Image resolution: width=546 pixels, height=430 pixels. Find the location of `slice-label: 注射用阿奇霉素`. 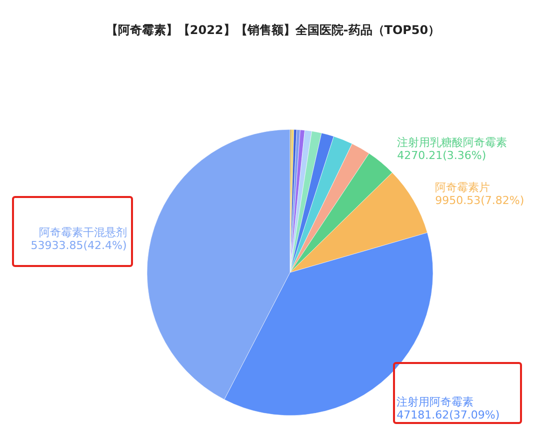

slice-label: 注射用阿奇霉素 is located at coordinates (435, 401).